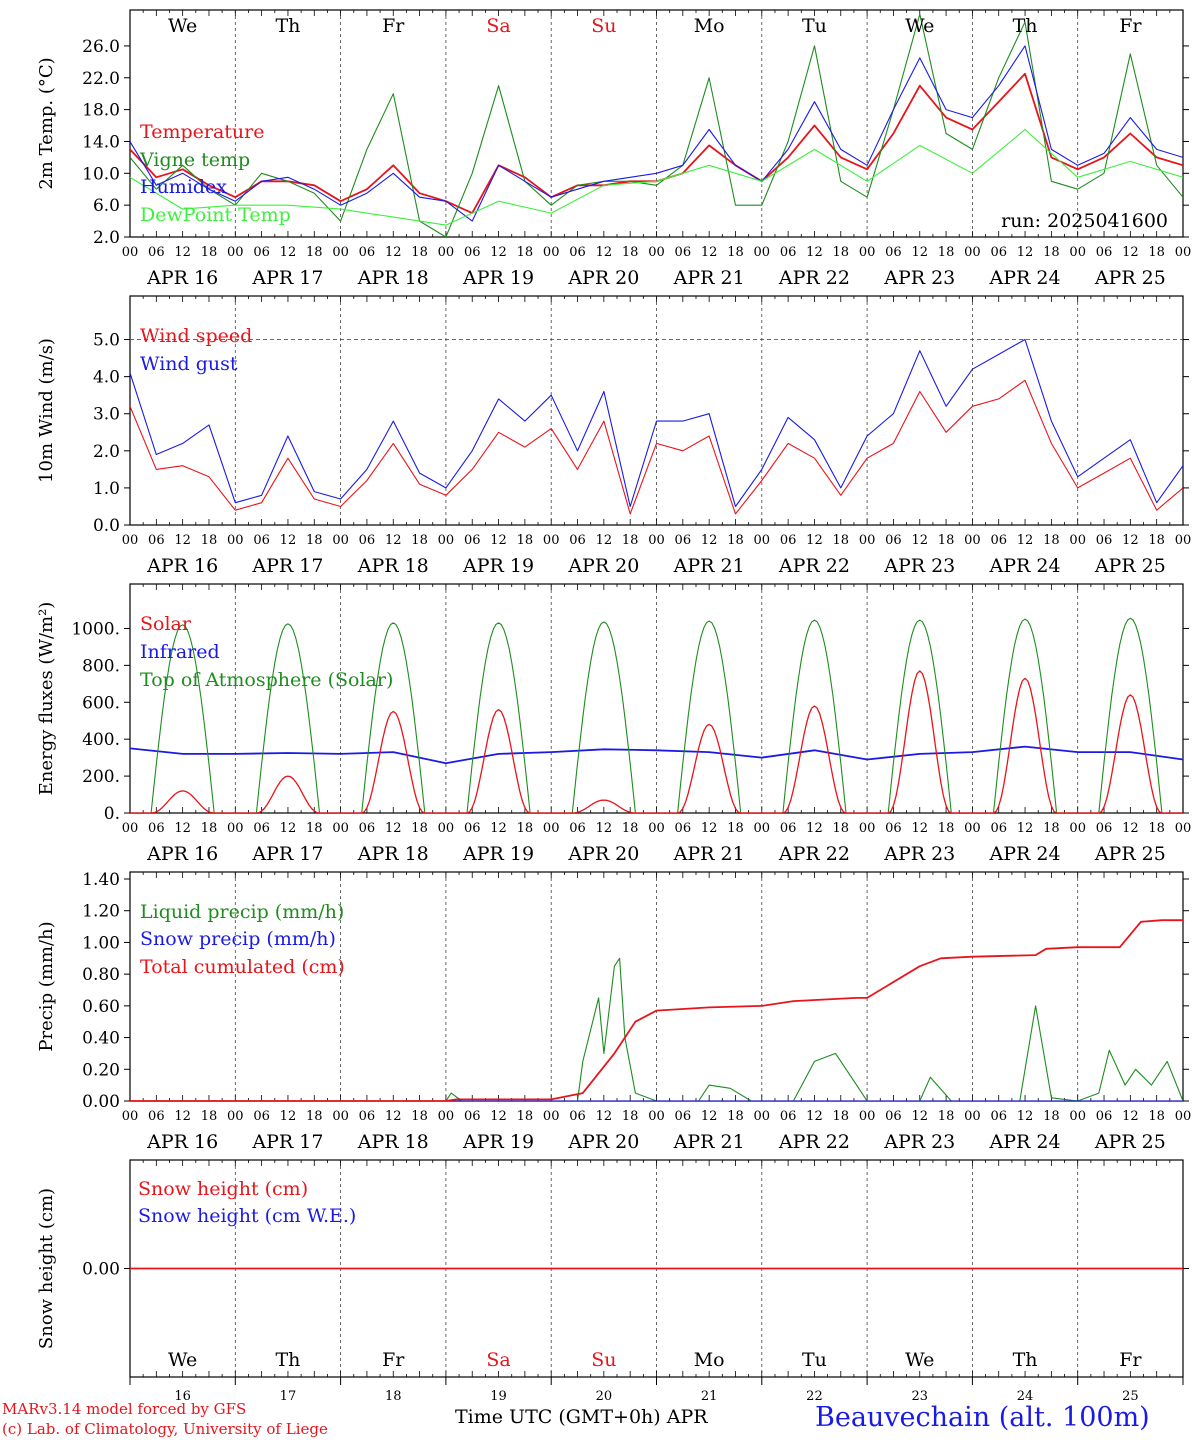 The image size is (1194, 1440). Describe the element at coordinates (1130, 278) in the screenshot. I see `date-label: APR 25` at that location.